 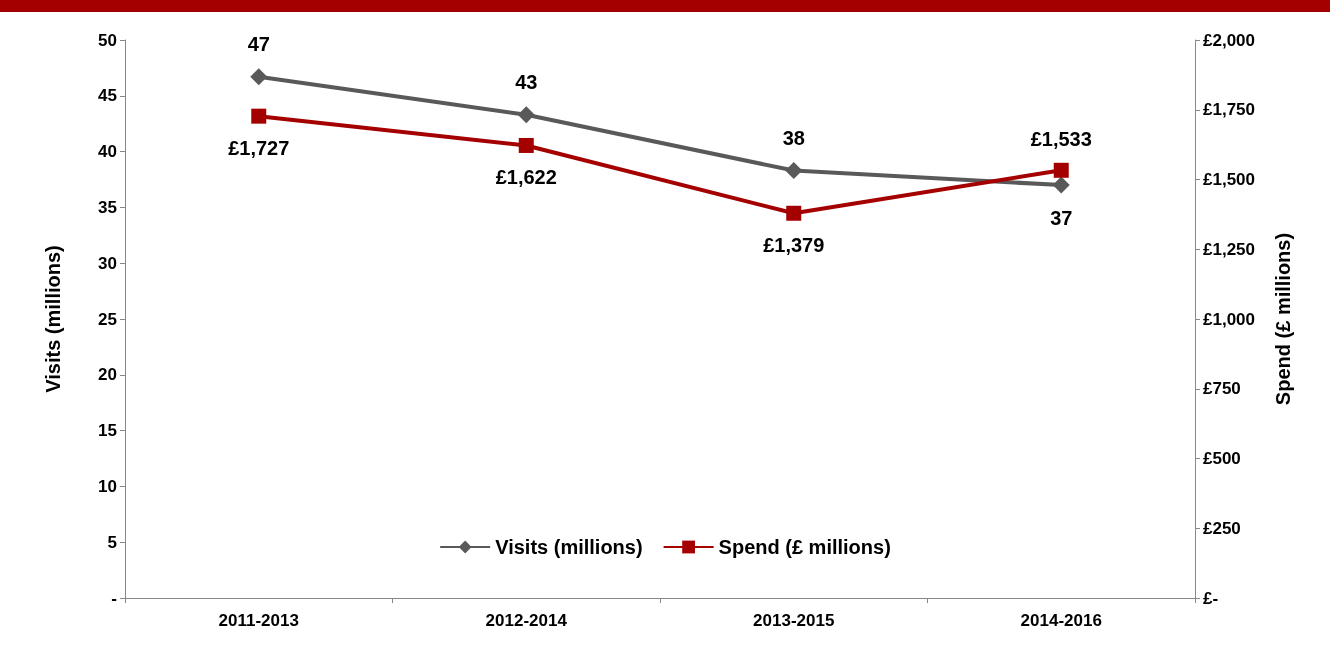 What do you see at coordinates (804, 547) in the screenshot?
I see `legend-label: Spend (£ millions)` at bounding box center [804, 547].